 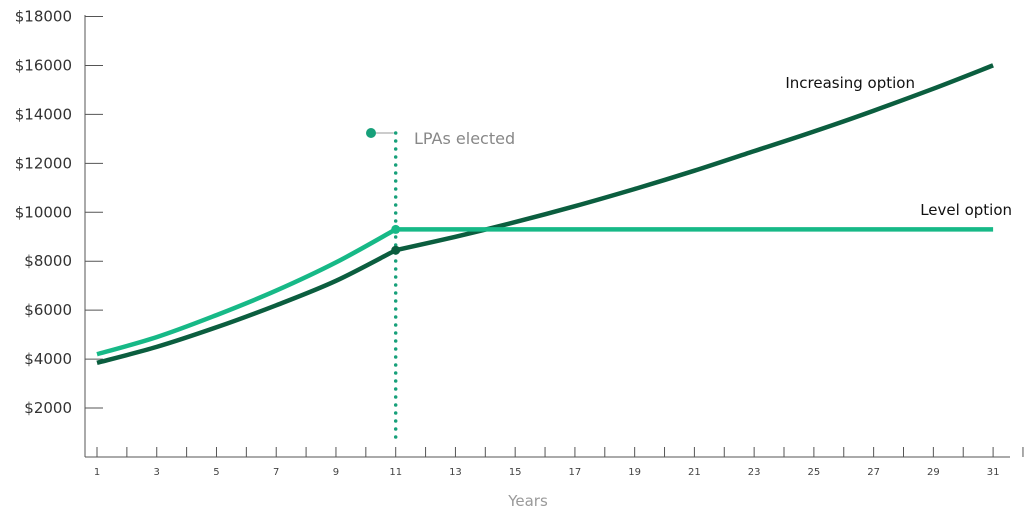 I want to click on lpas-elected-annotation: LPAs elected, so click(x=440, y=287).